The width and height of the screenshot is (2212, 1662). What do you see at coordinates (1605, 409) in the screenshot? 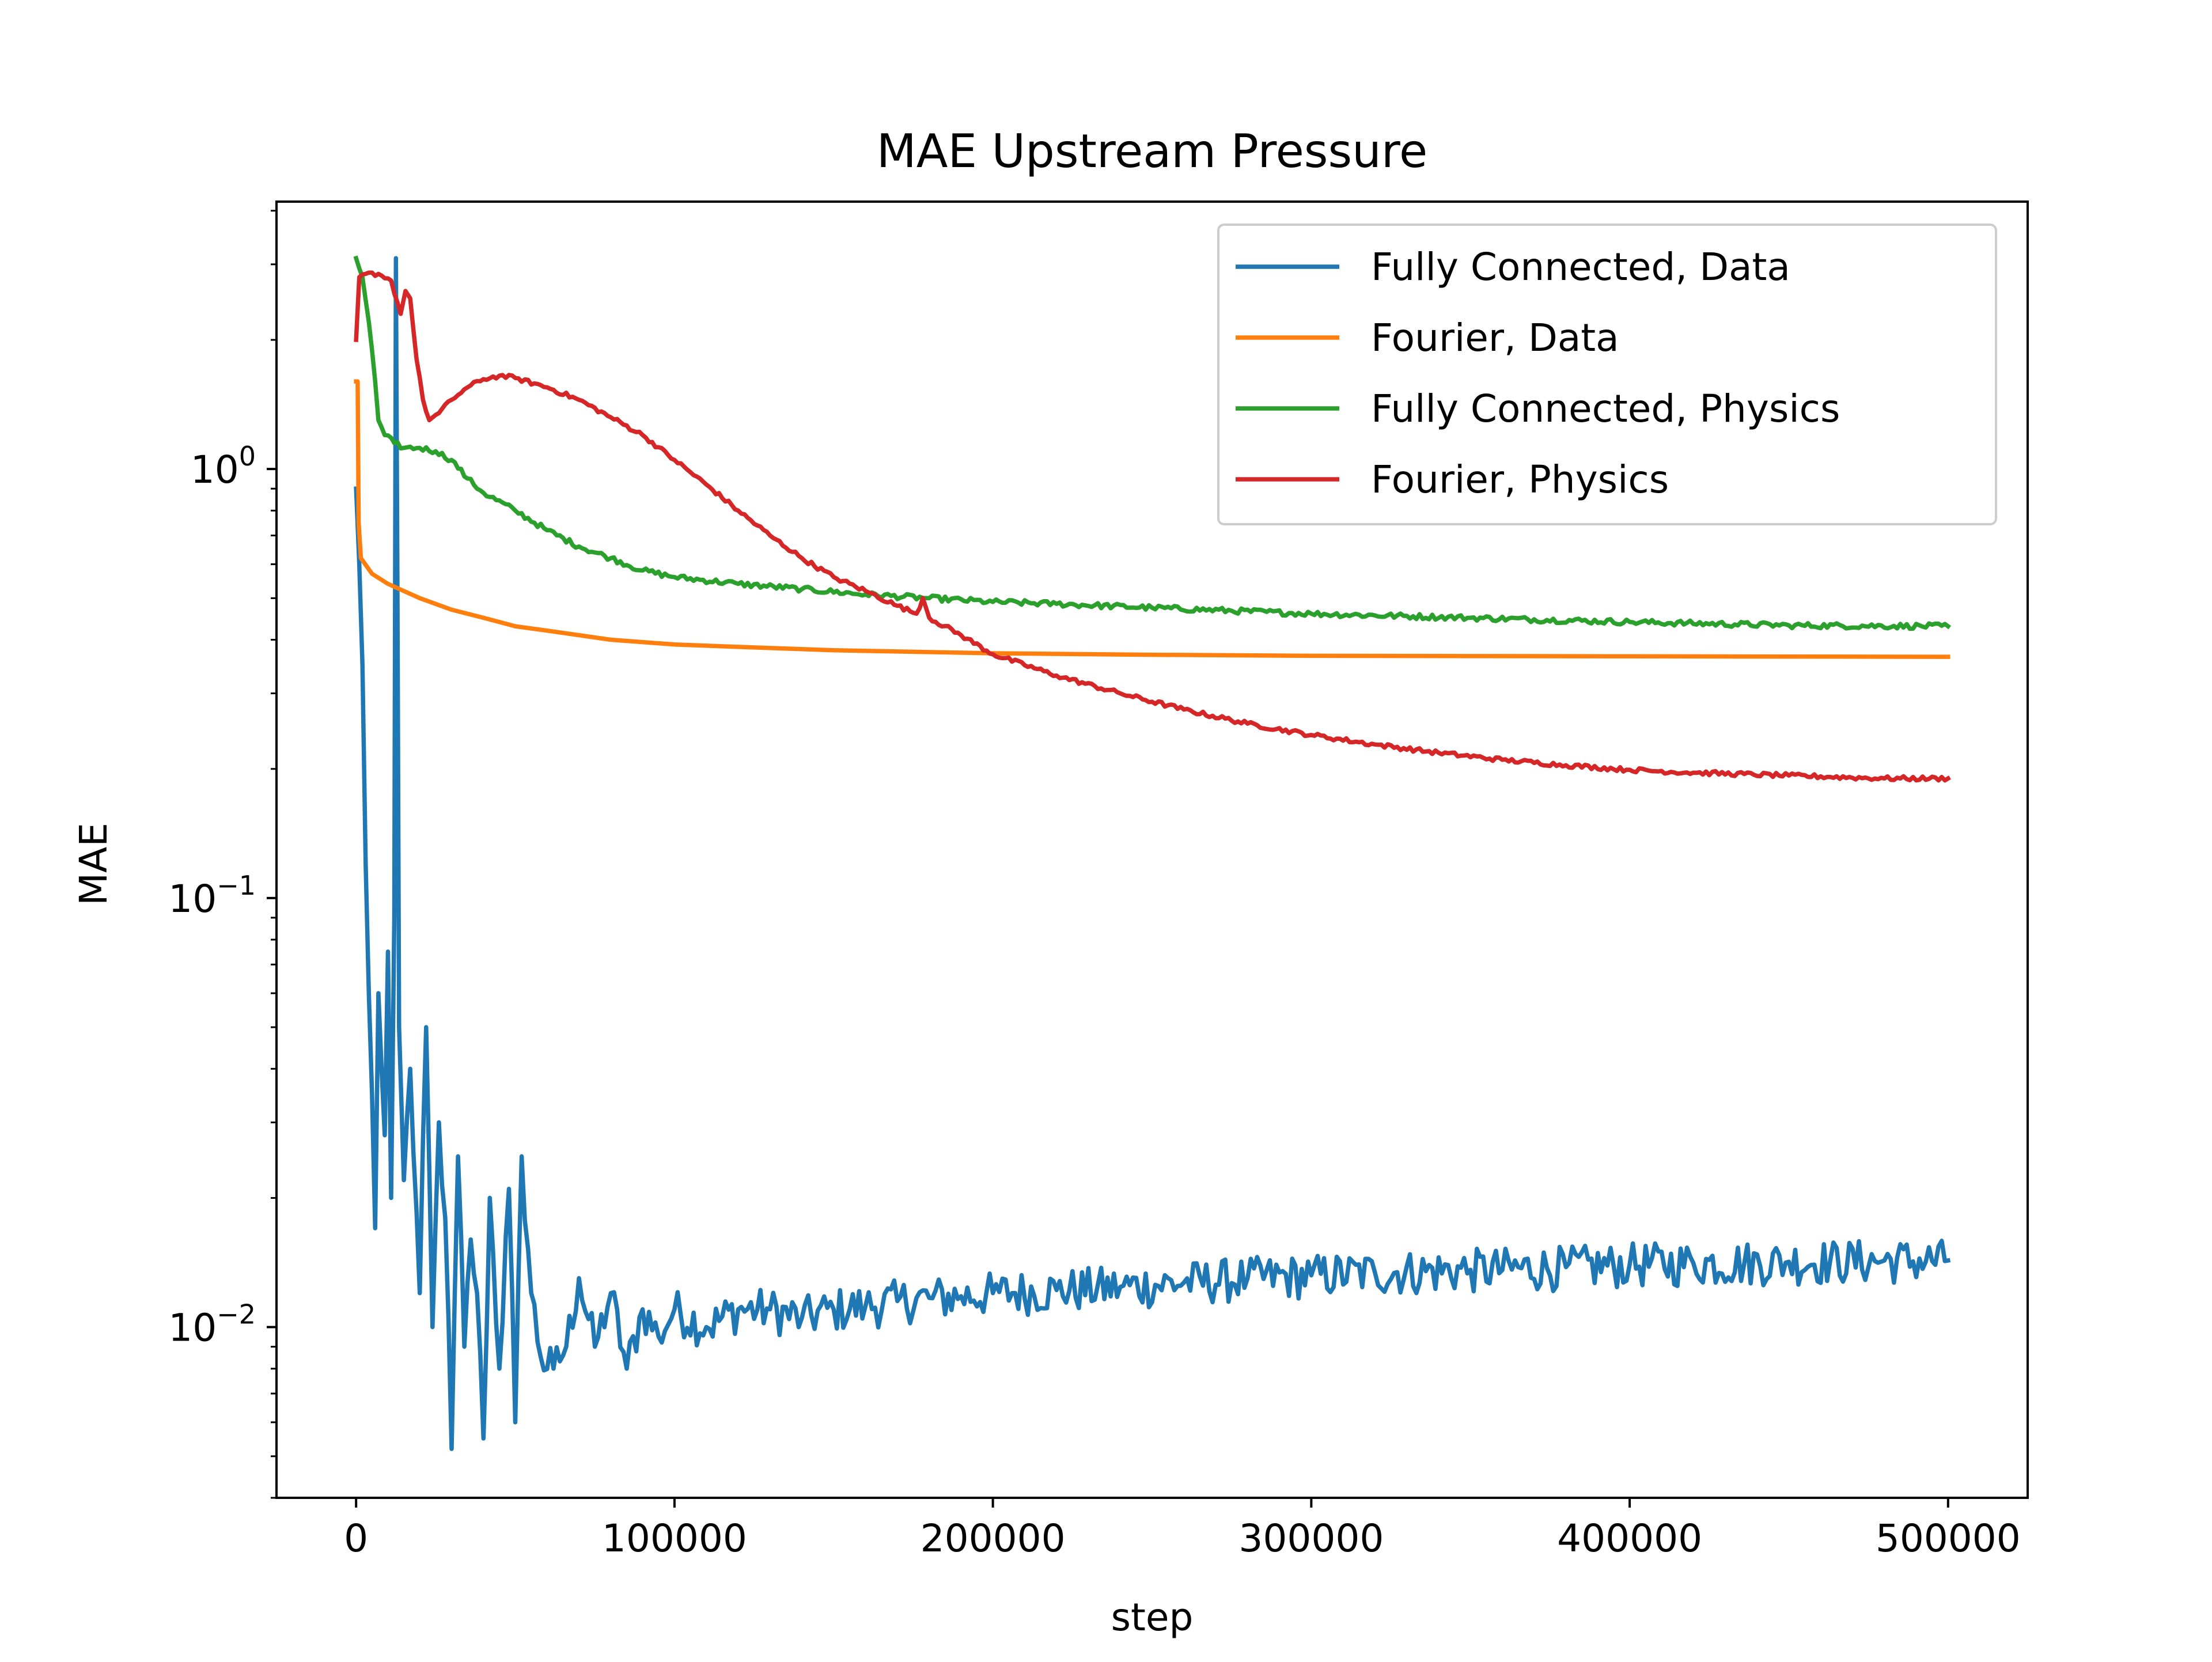
I see `legend-label-3: Fully Connected, Physics` at bounding box center [1605, 409].